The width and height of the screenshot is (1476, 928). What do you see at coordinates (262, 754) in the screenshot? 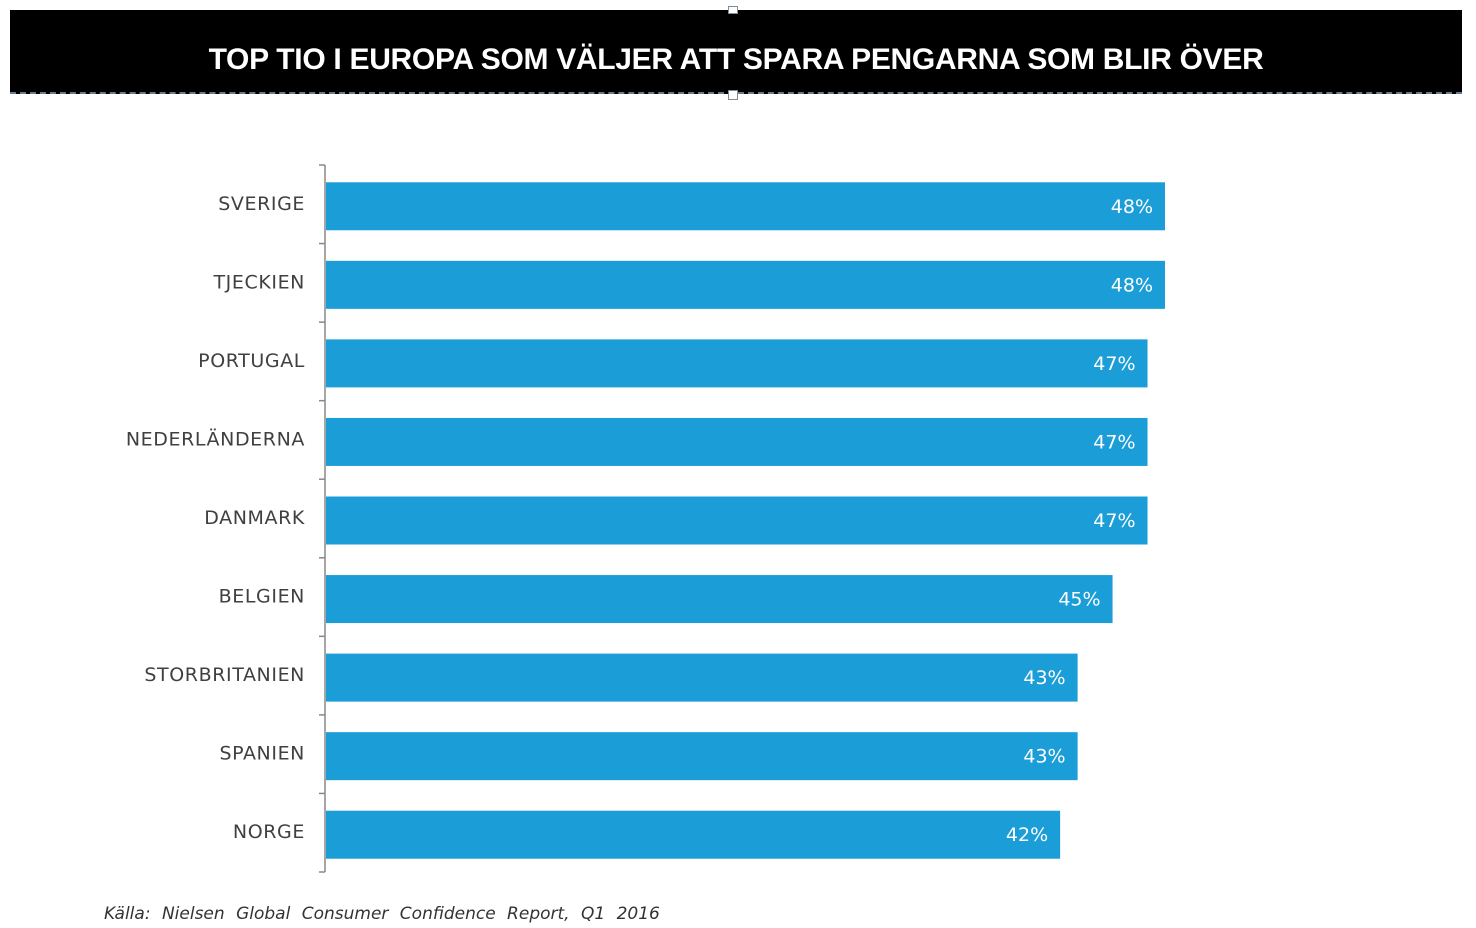
I see `category-label: SPANIEN` at bounding box center [262, 754].